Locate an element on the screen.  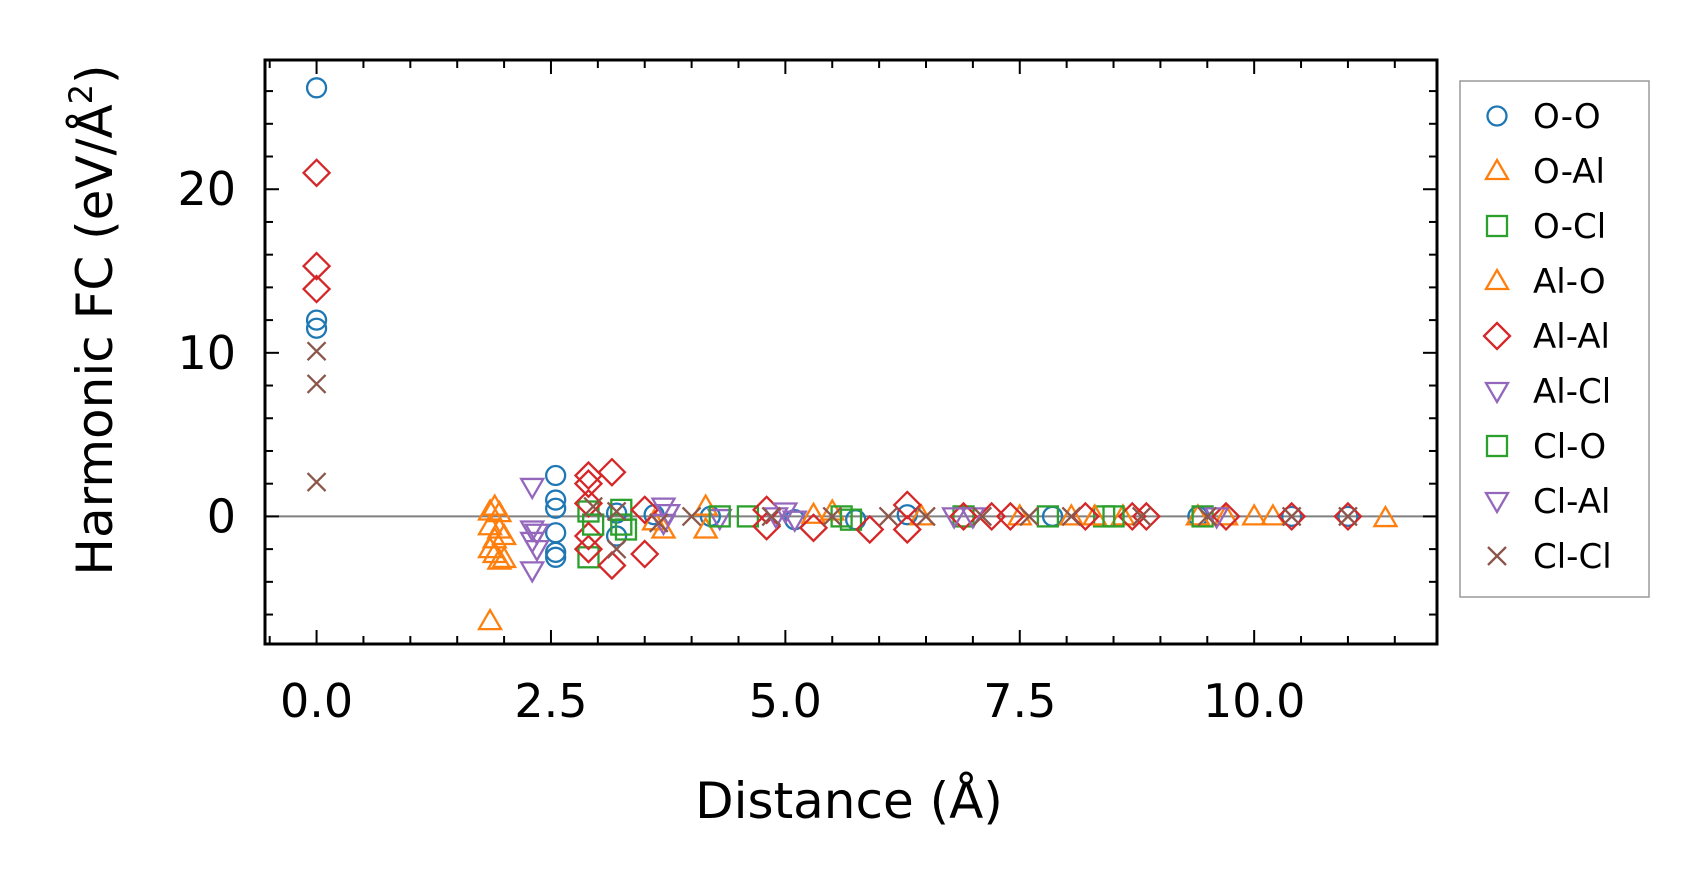
legend-item: Cl-Cl is located at coordinates (1549, 557).